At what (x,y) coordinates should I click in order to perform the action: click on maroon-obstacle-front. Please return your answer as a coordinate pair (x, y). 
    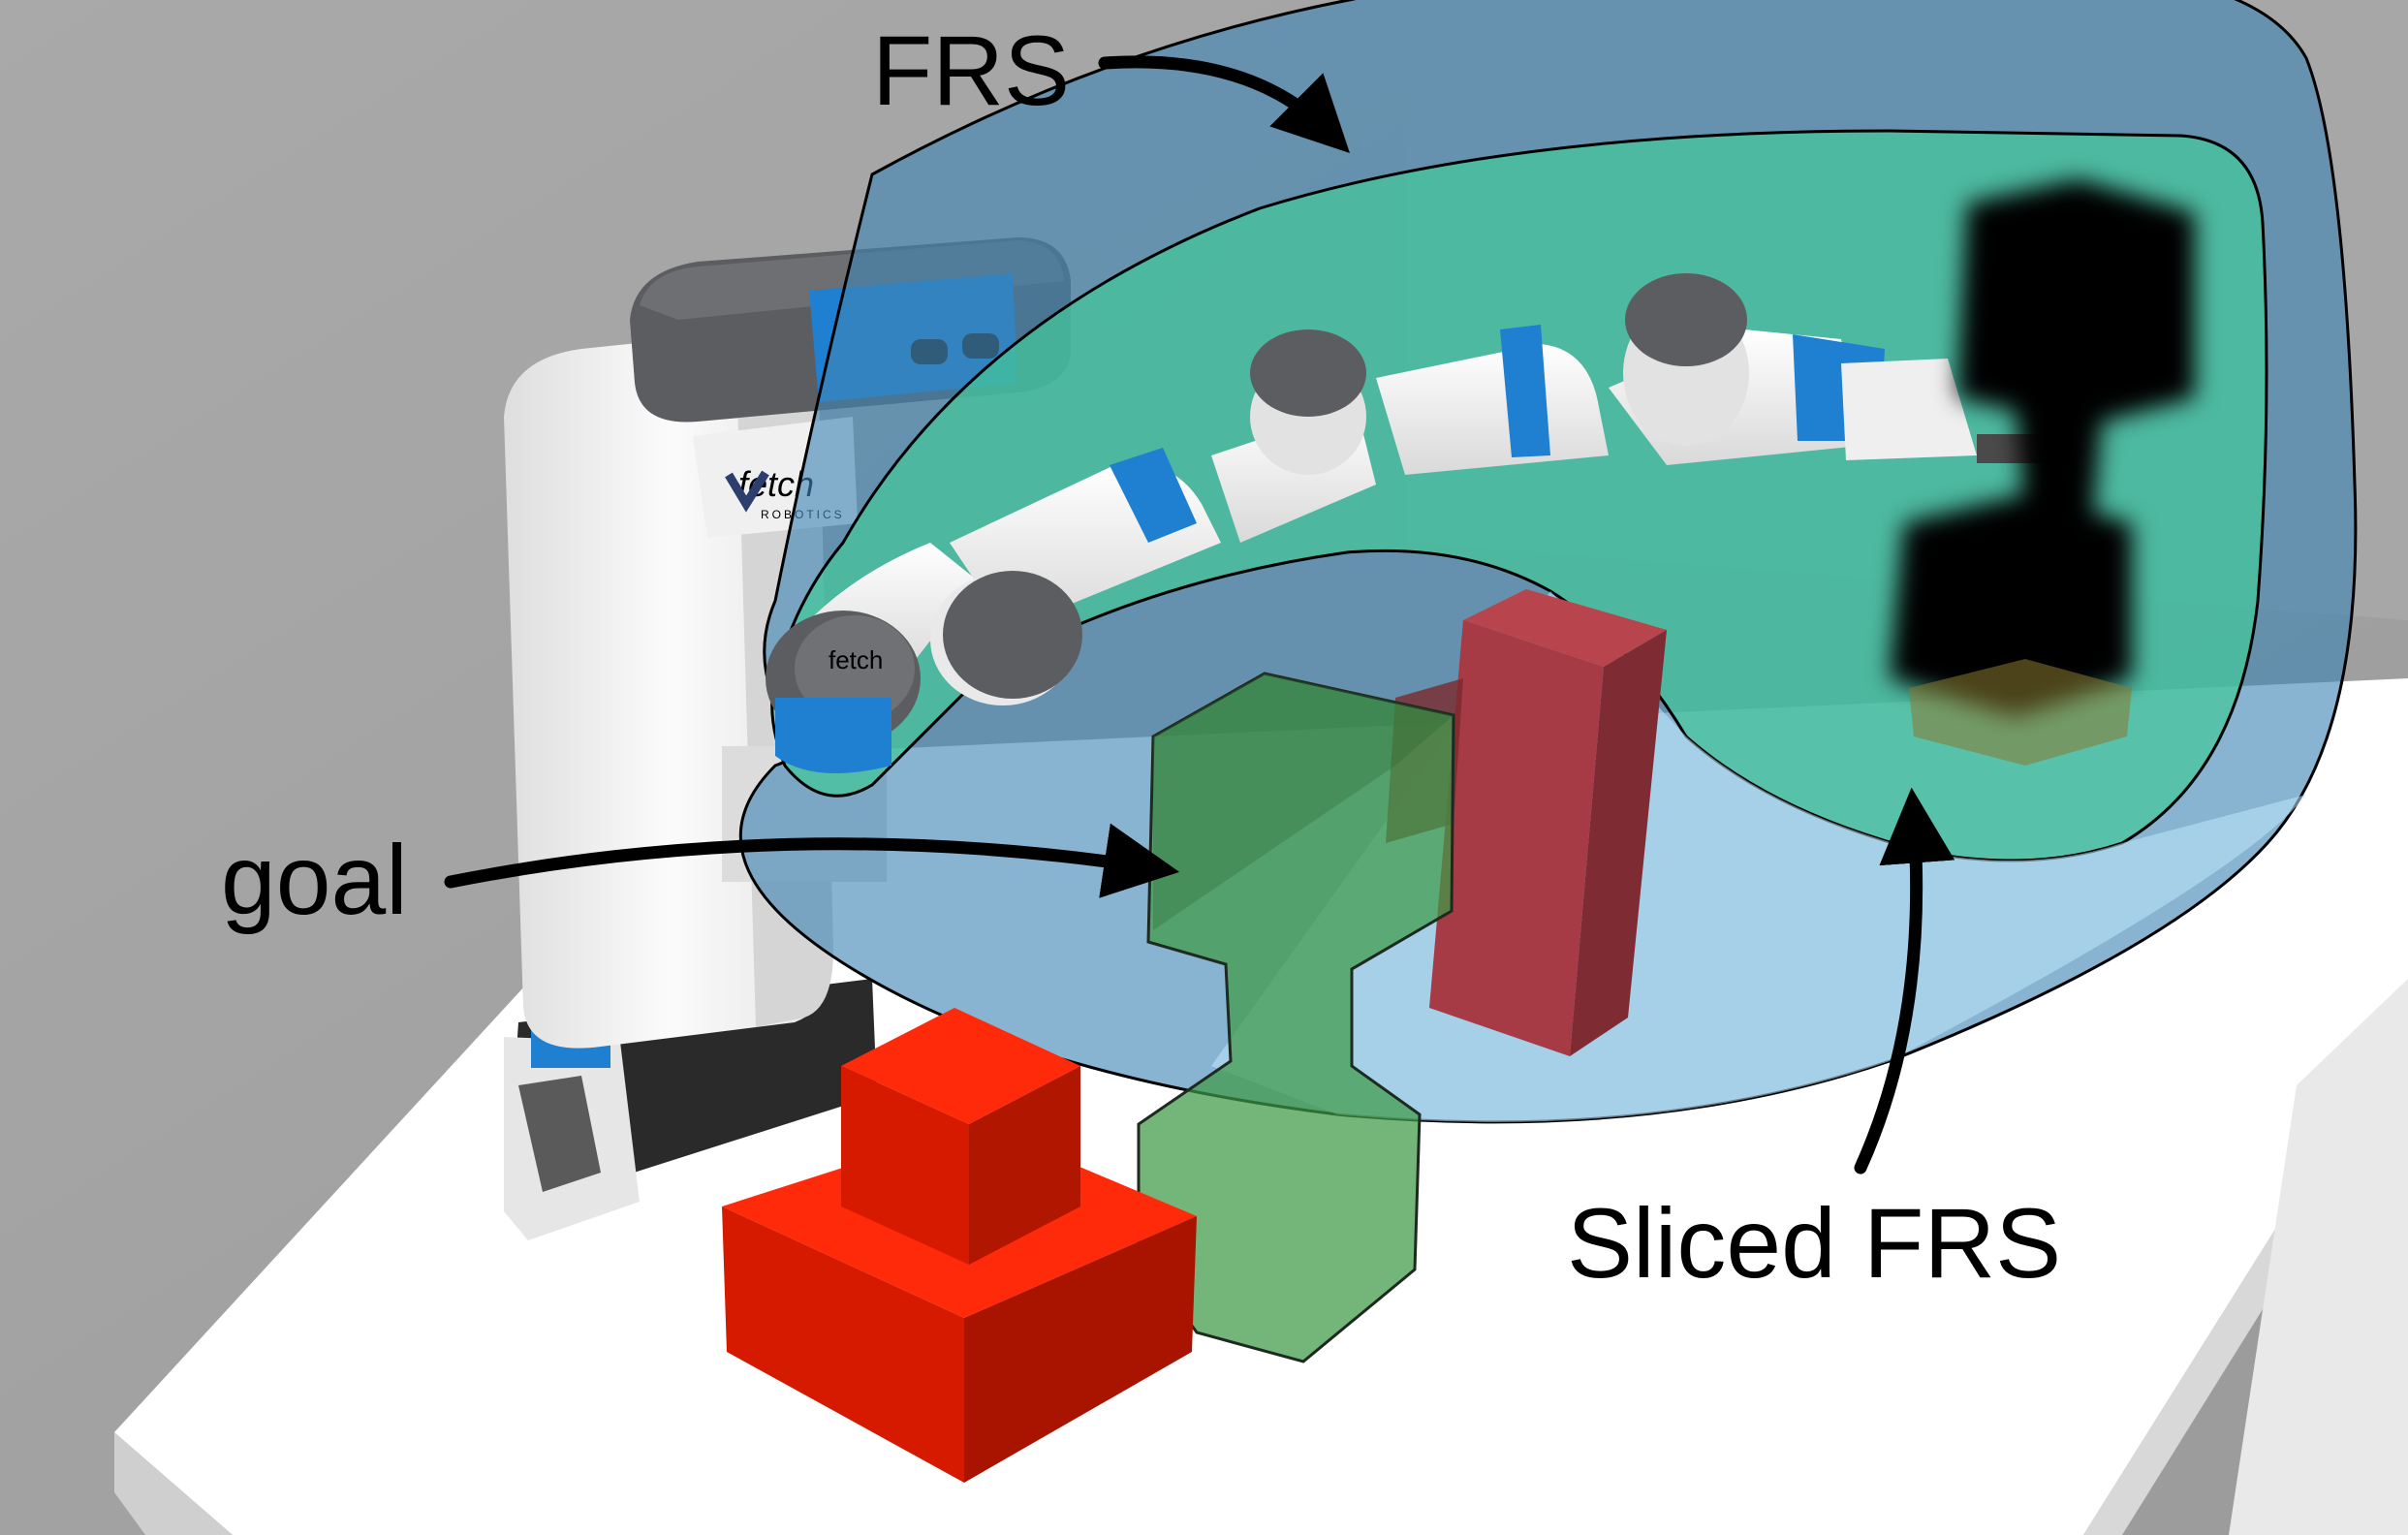
    Looking at the image, I should click on (1516, 838).